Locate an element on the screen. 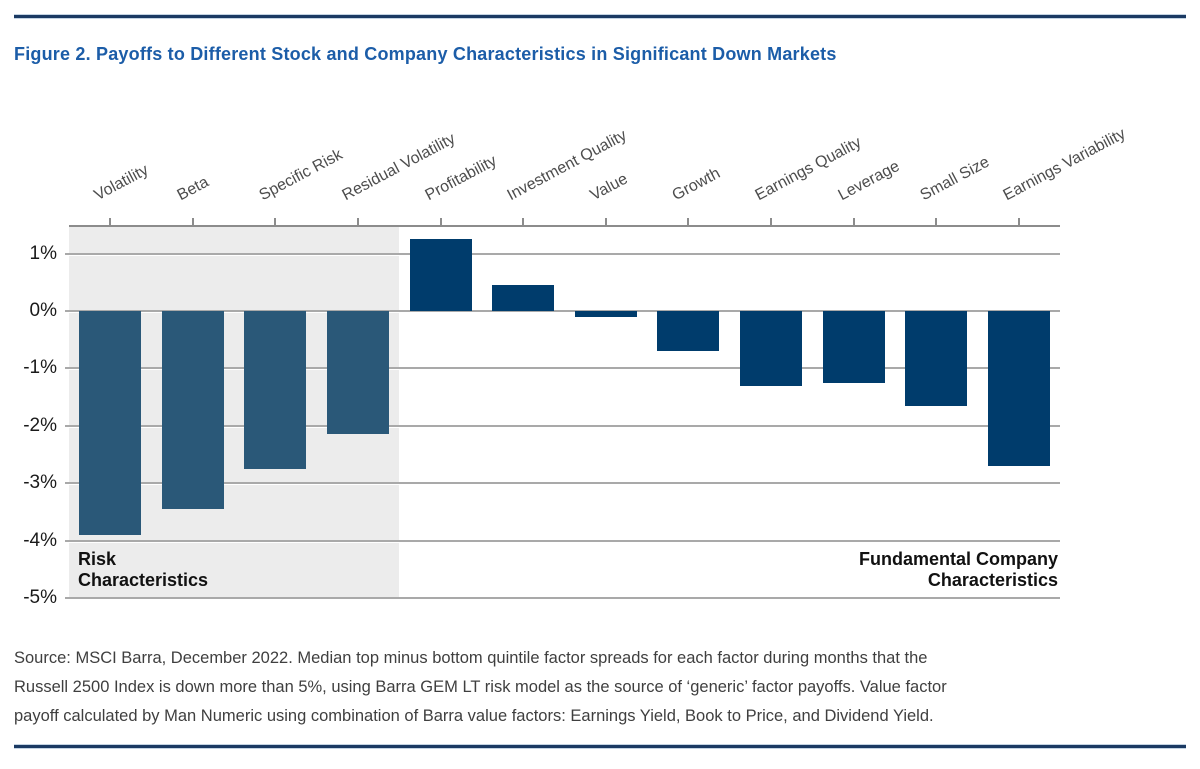 Image resolution: width=1200 pixels, height=769 pixels. top-rule is located at coordinates (600, 16).